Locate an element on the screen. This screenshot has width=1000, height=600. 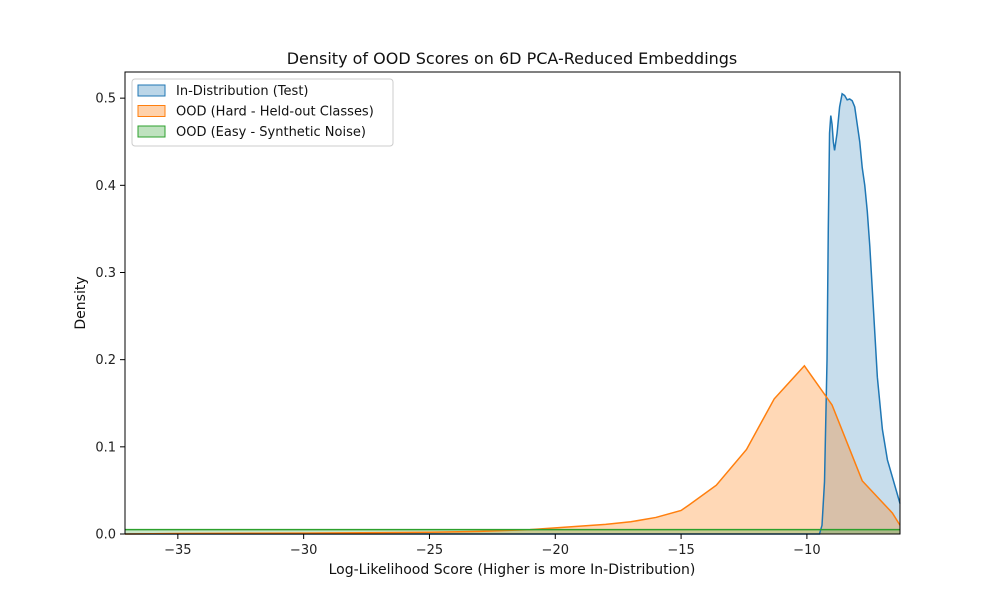
x-tick-label: −20 is located at coordinates (555, 550).